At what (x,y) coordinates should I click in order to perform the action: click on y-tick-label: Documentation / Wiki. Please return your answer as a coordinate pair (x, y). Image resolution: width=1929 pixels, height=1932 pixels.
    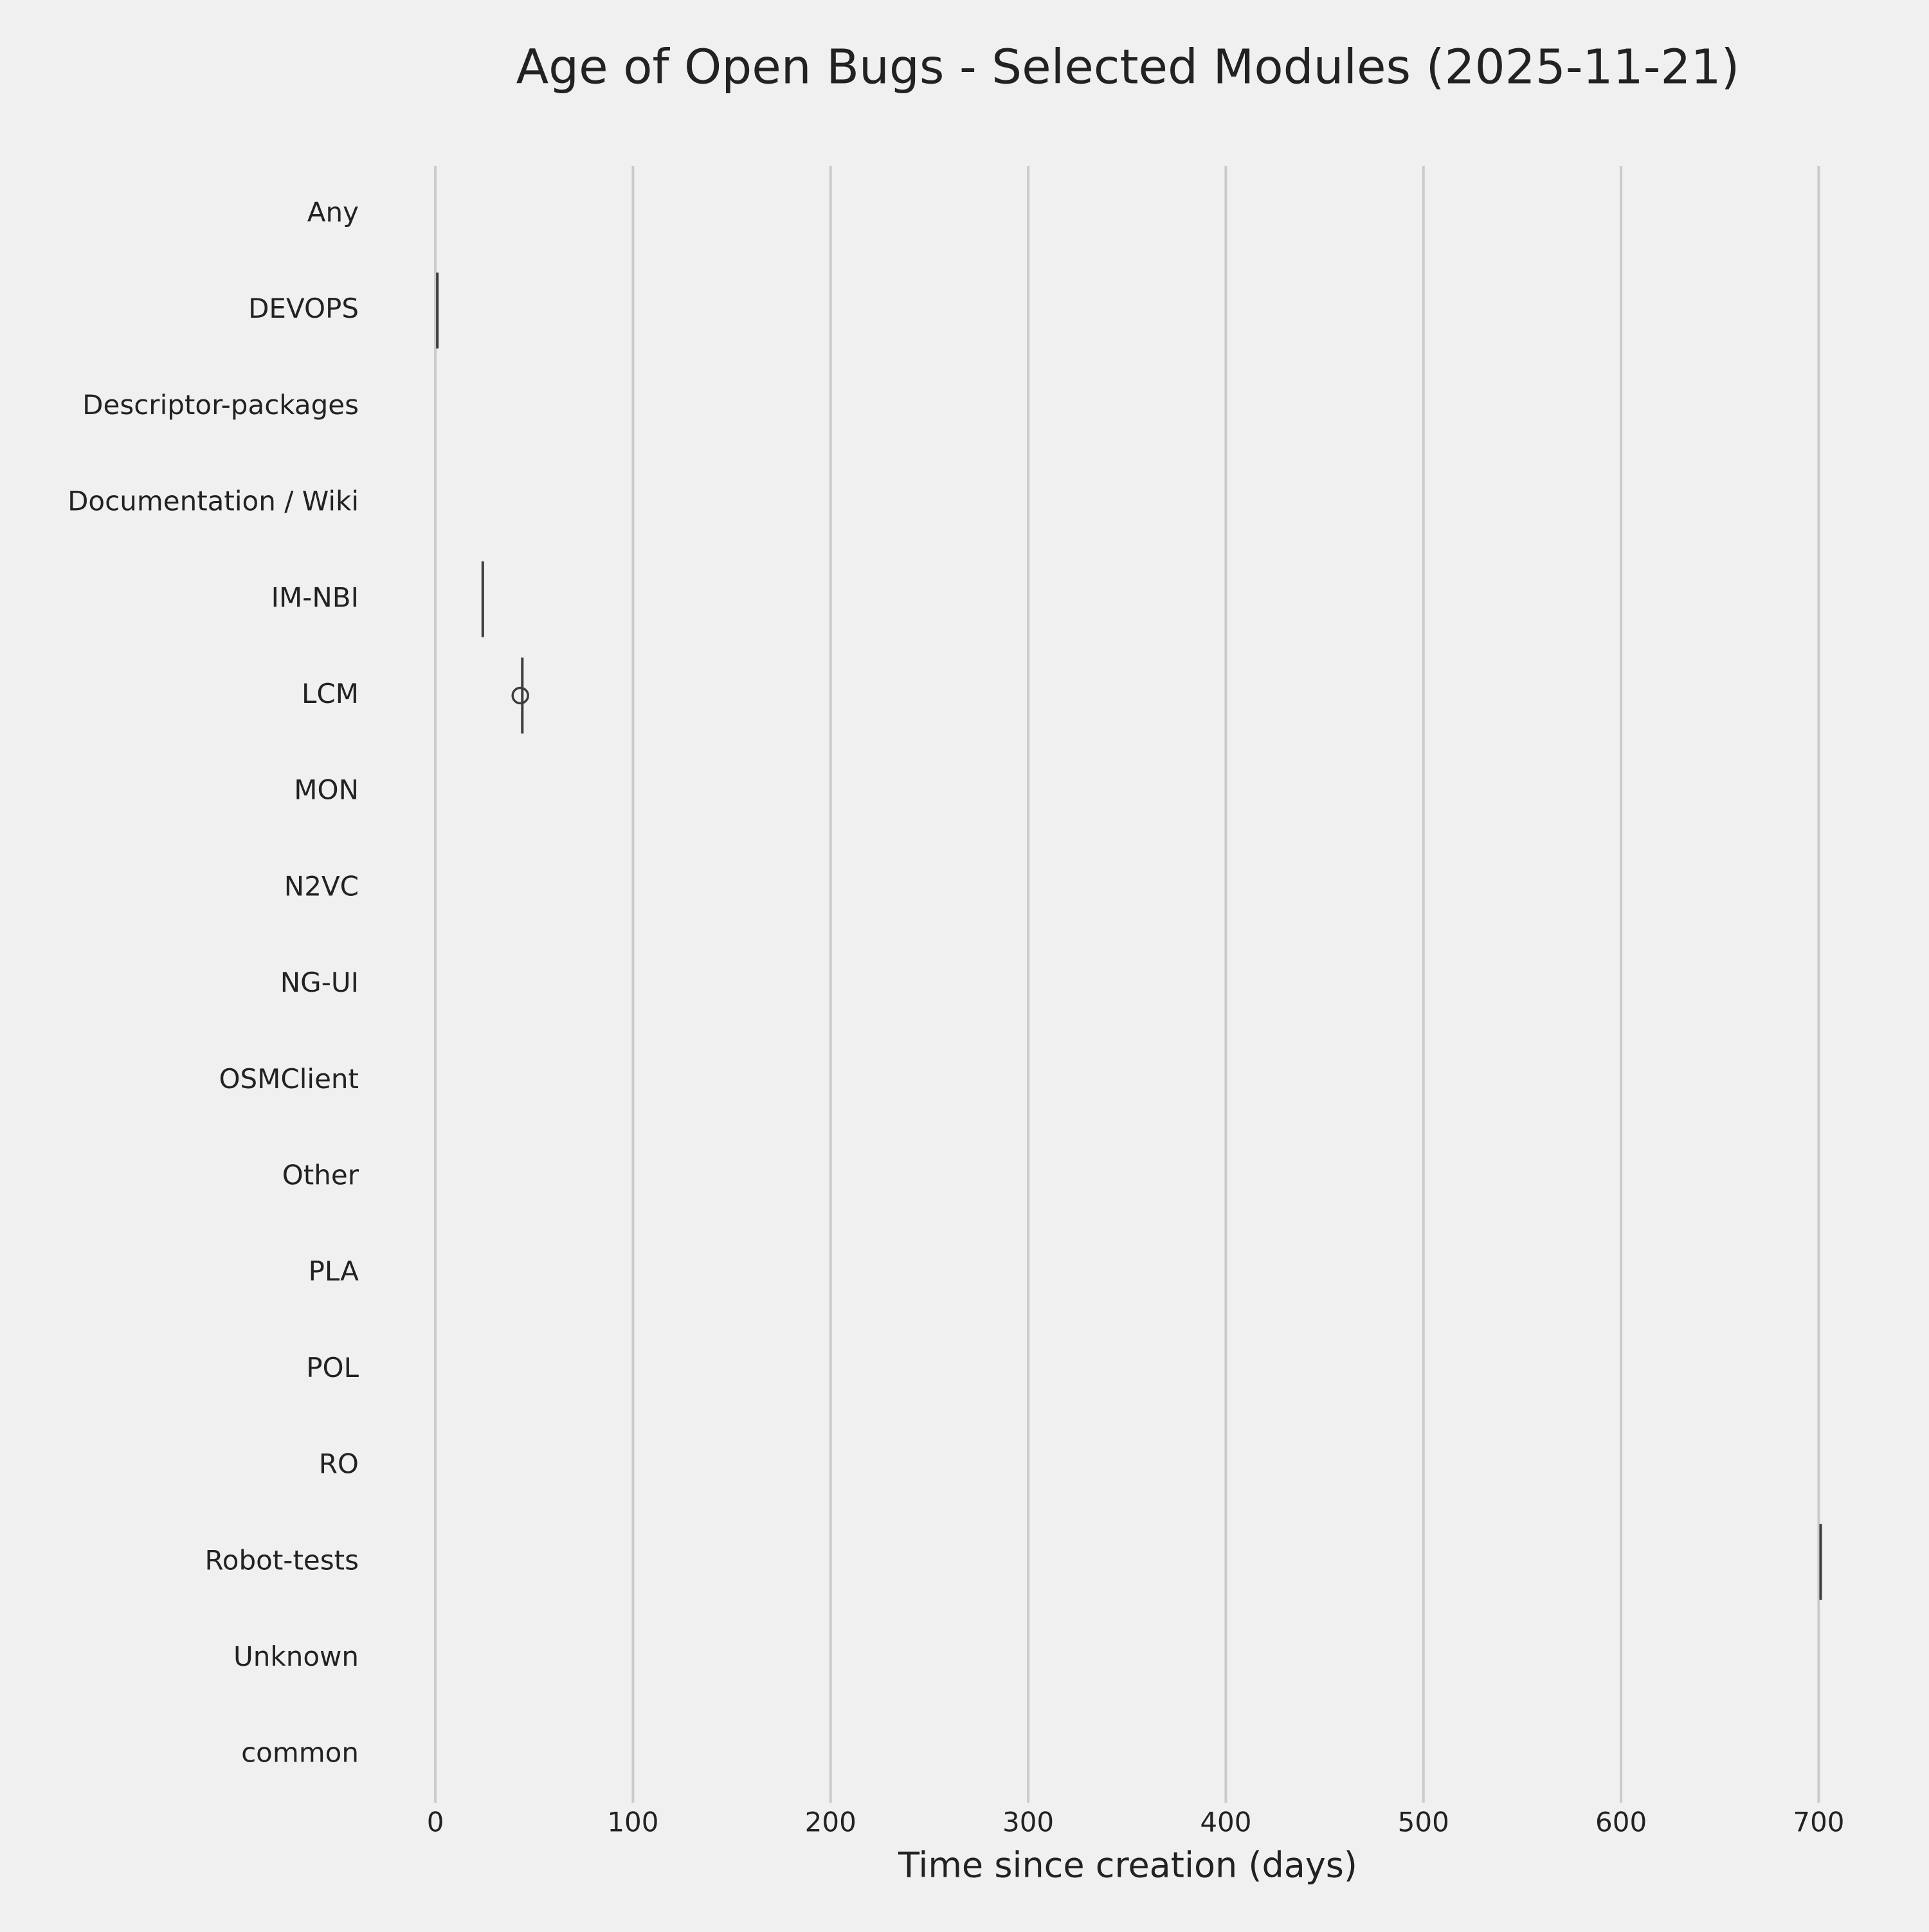
    Looking at the image, I should click on (213, 502).